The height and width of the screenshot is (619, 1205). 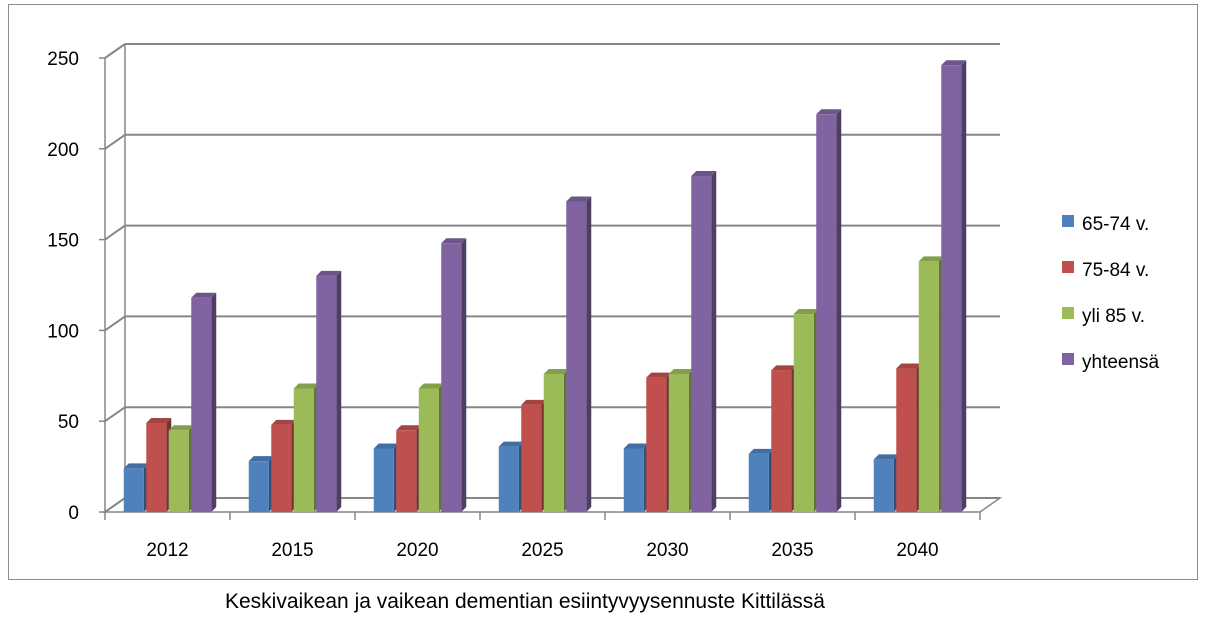 What do you see at coordinates (73, 513) in the screenshot?
I see `y-tick-label: 0` at bounding box center [73, 513].